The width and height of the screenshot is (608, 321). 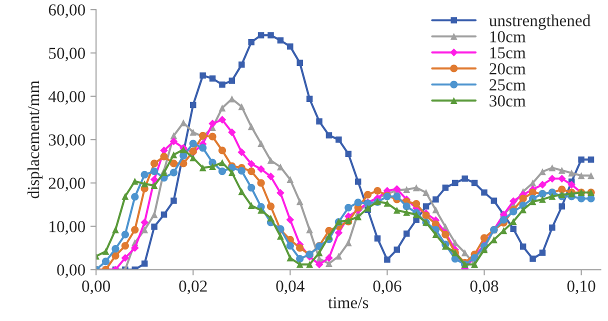 What do you see at coordinates (67, 11) in the screenshot?
I see `y-tick-label: 60,00` at bounding box center [67, 11].